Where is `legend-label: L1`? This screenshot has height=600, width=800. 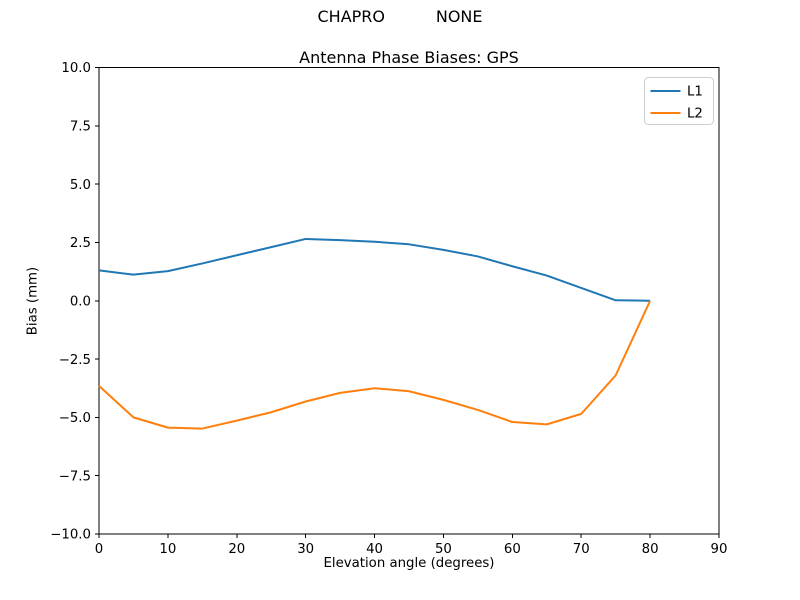
legend-label: L1 is located at coordinates (695, 92).